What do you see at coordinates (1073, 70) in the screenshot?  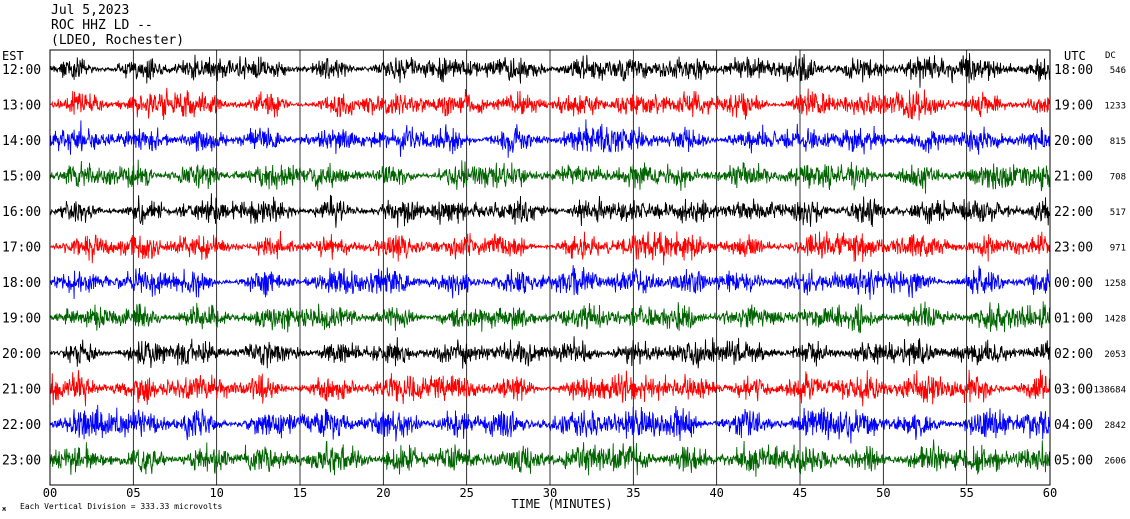 I see `utc-tick-label: 18:00` at bounding box center [1073, 70].